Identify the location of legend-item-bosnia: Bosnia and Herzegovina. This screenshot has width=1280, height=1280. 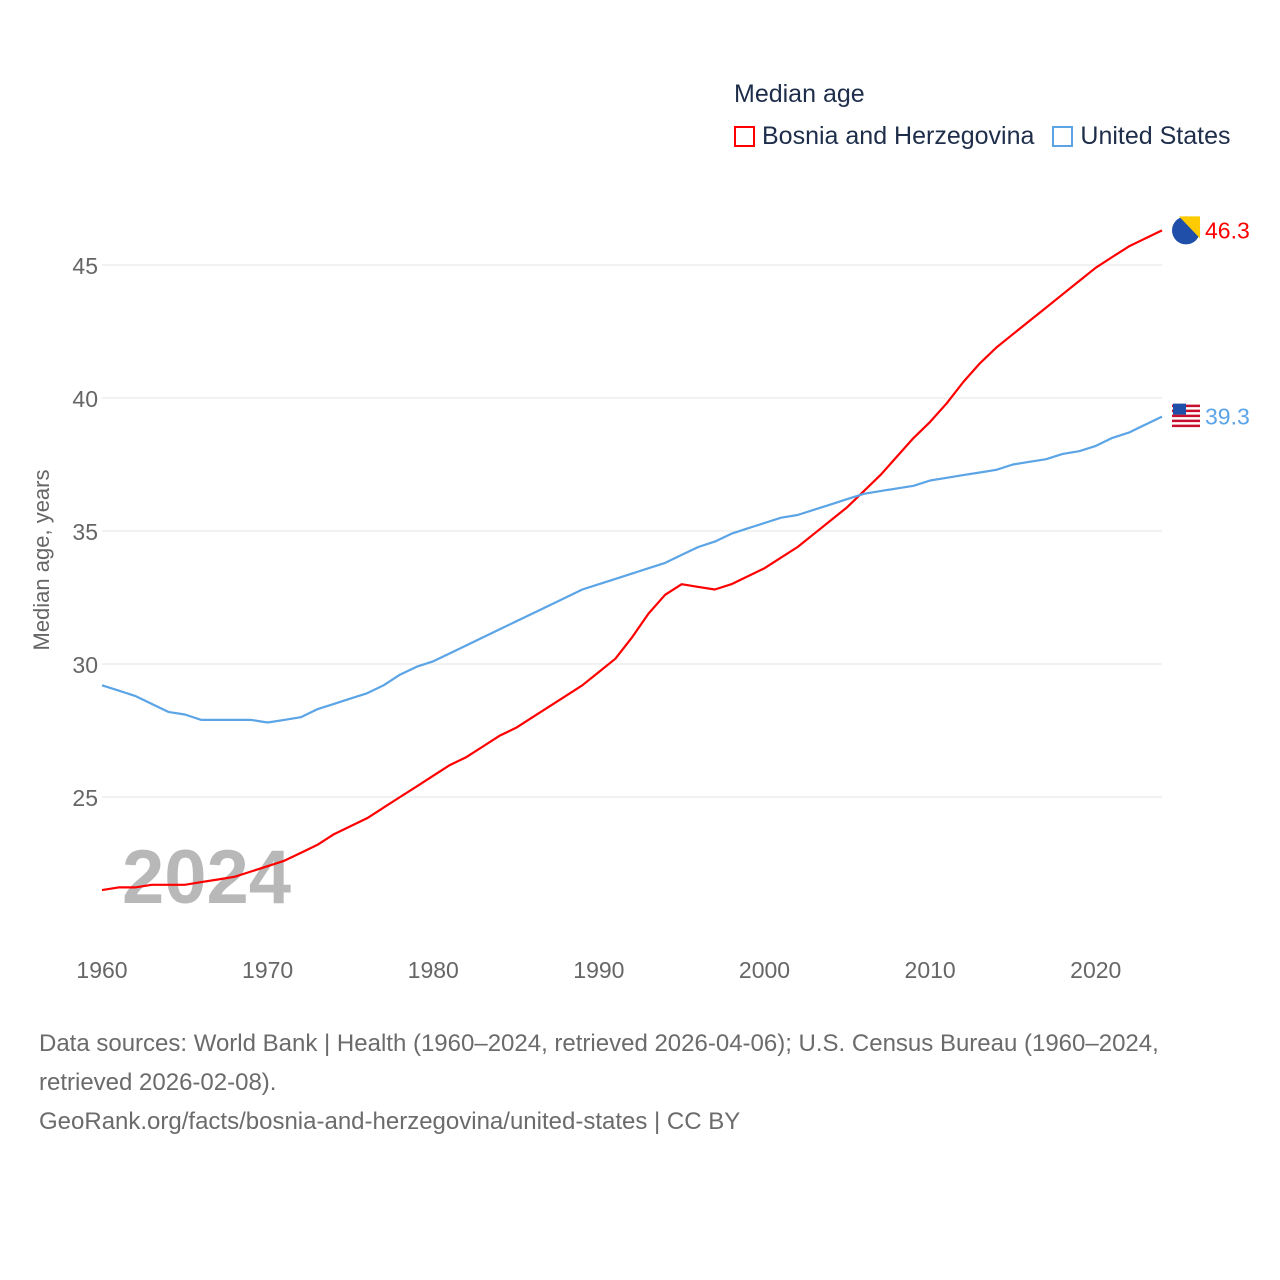
(884, 136).